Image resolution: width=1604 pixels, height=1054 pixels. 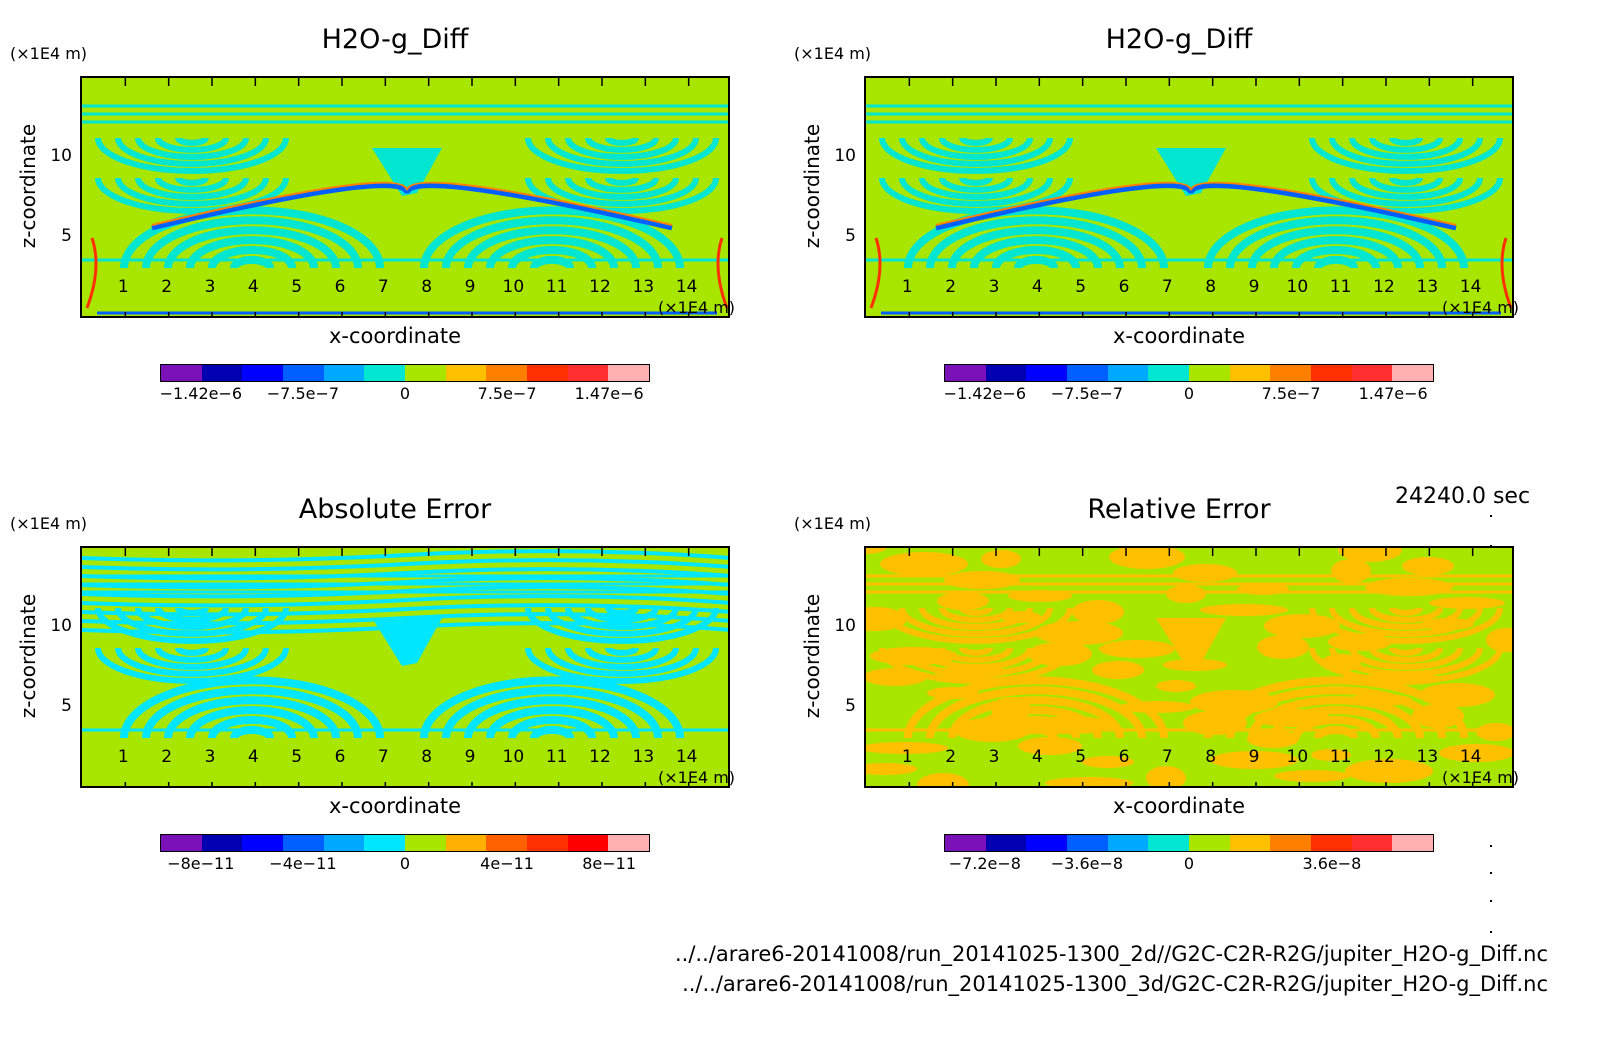 I want to click on x-tick-label: 2, so click(x=951, y=287).